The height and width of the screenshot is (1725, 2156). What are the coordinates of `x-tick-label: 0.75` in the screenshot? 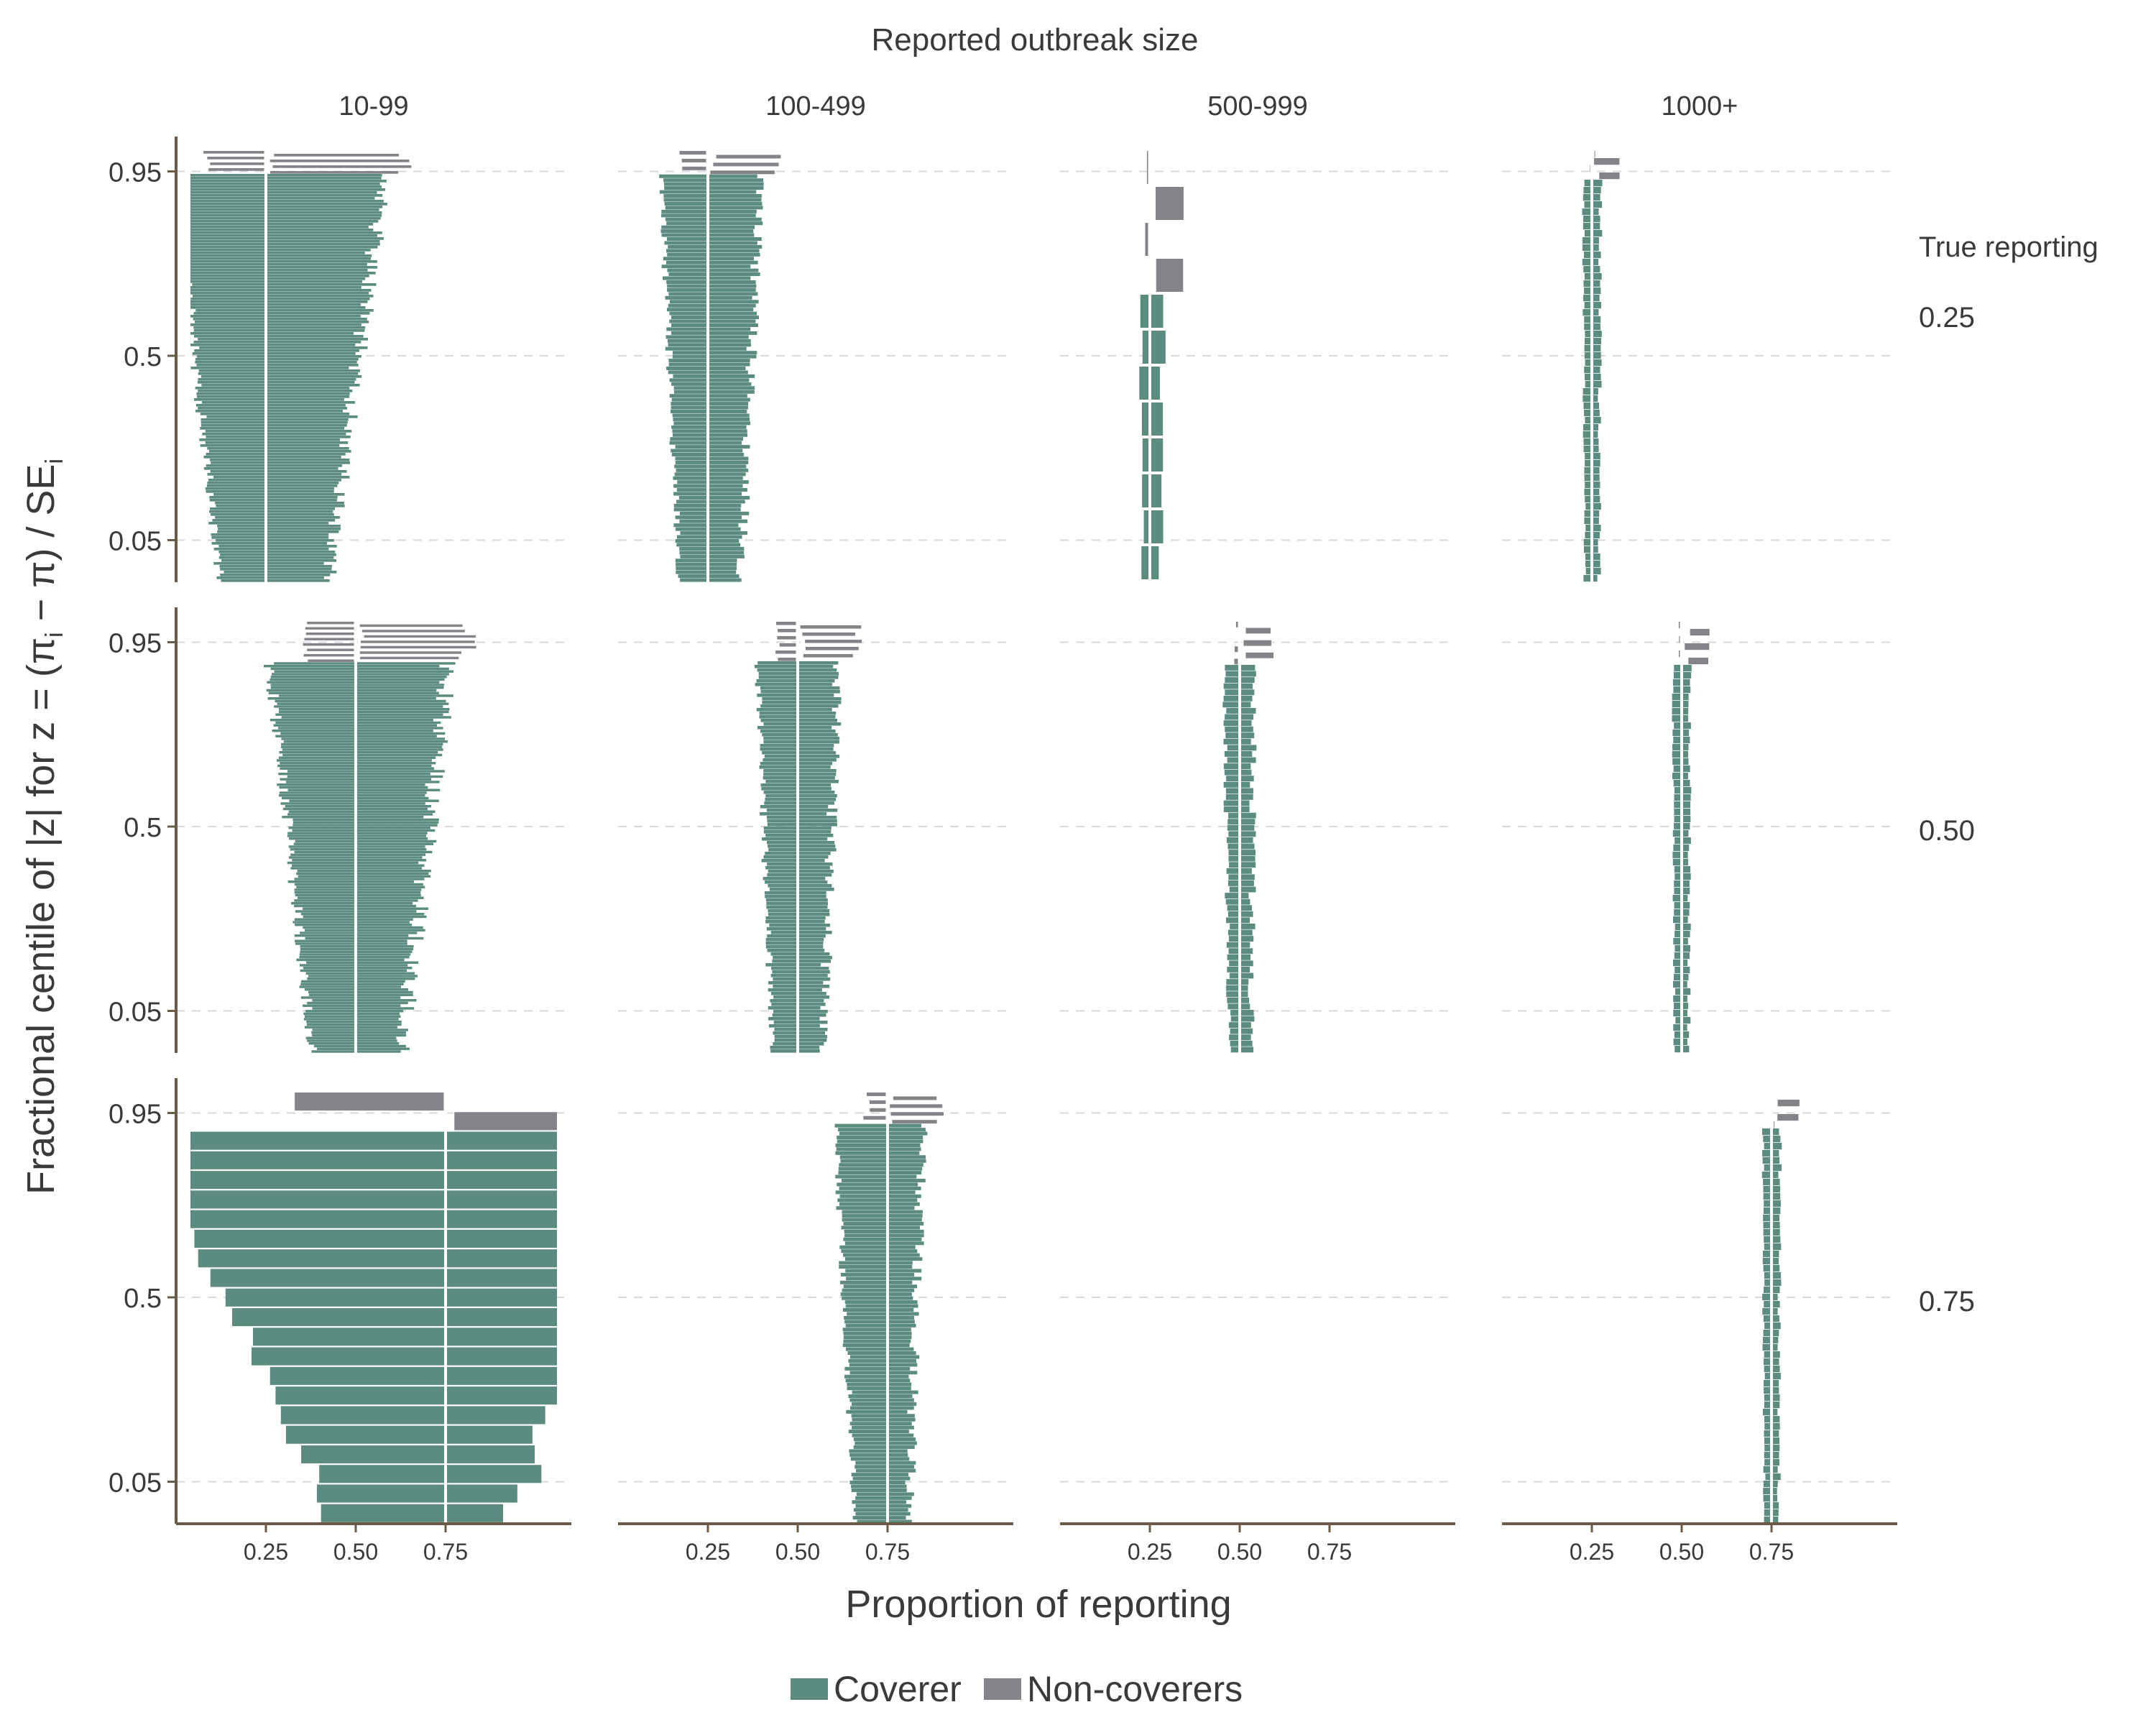 It's located at (1329, 1552).